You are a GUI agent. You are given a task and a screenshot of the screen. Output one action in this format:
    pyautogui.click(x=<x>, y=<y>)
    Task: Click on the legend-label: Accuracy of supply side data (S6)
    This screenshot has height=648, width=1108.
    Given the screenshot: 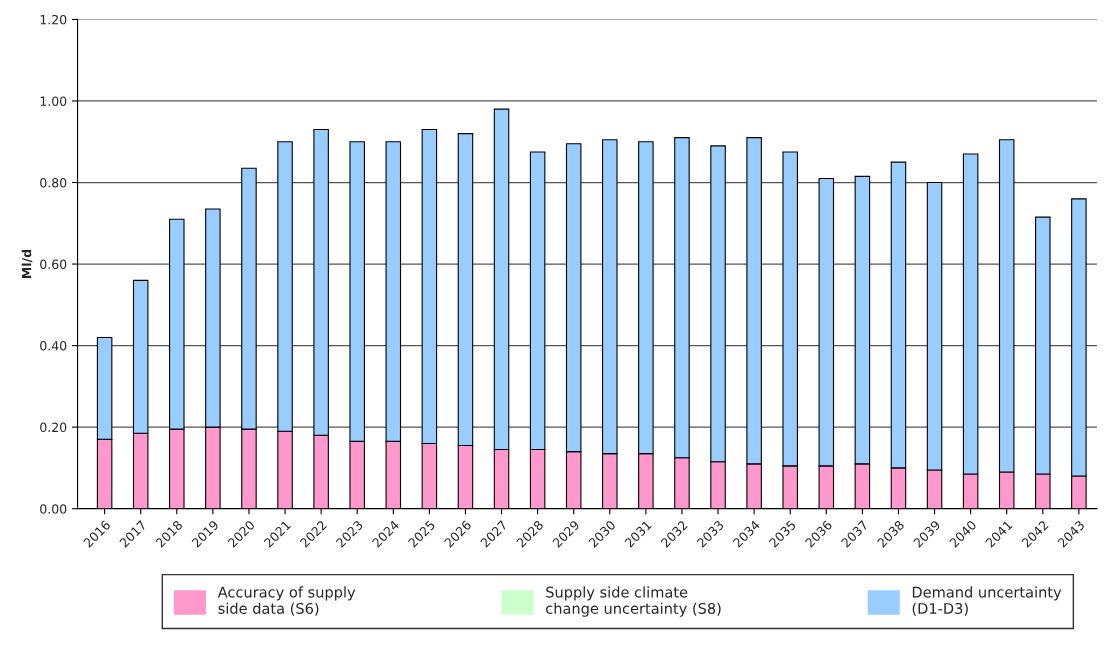 What is the action you would take?
    pyautogui.click(x=286, y=601)
    